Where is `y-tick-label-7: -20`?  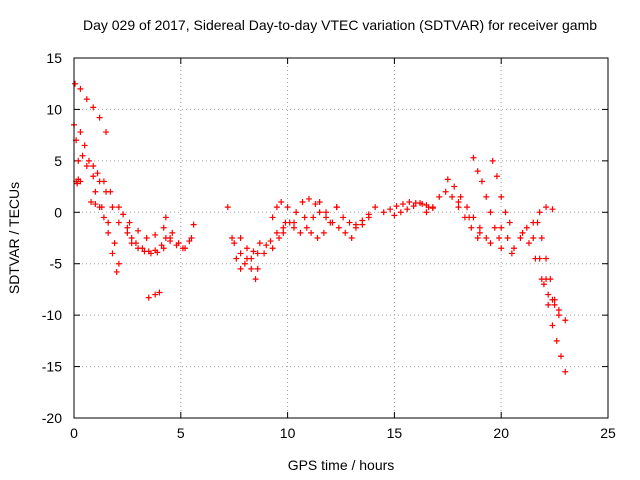
y-tick-label-7: -20 is located at coordinates (52, 418).